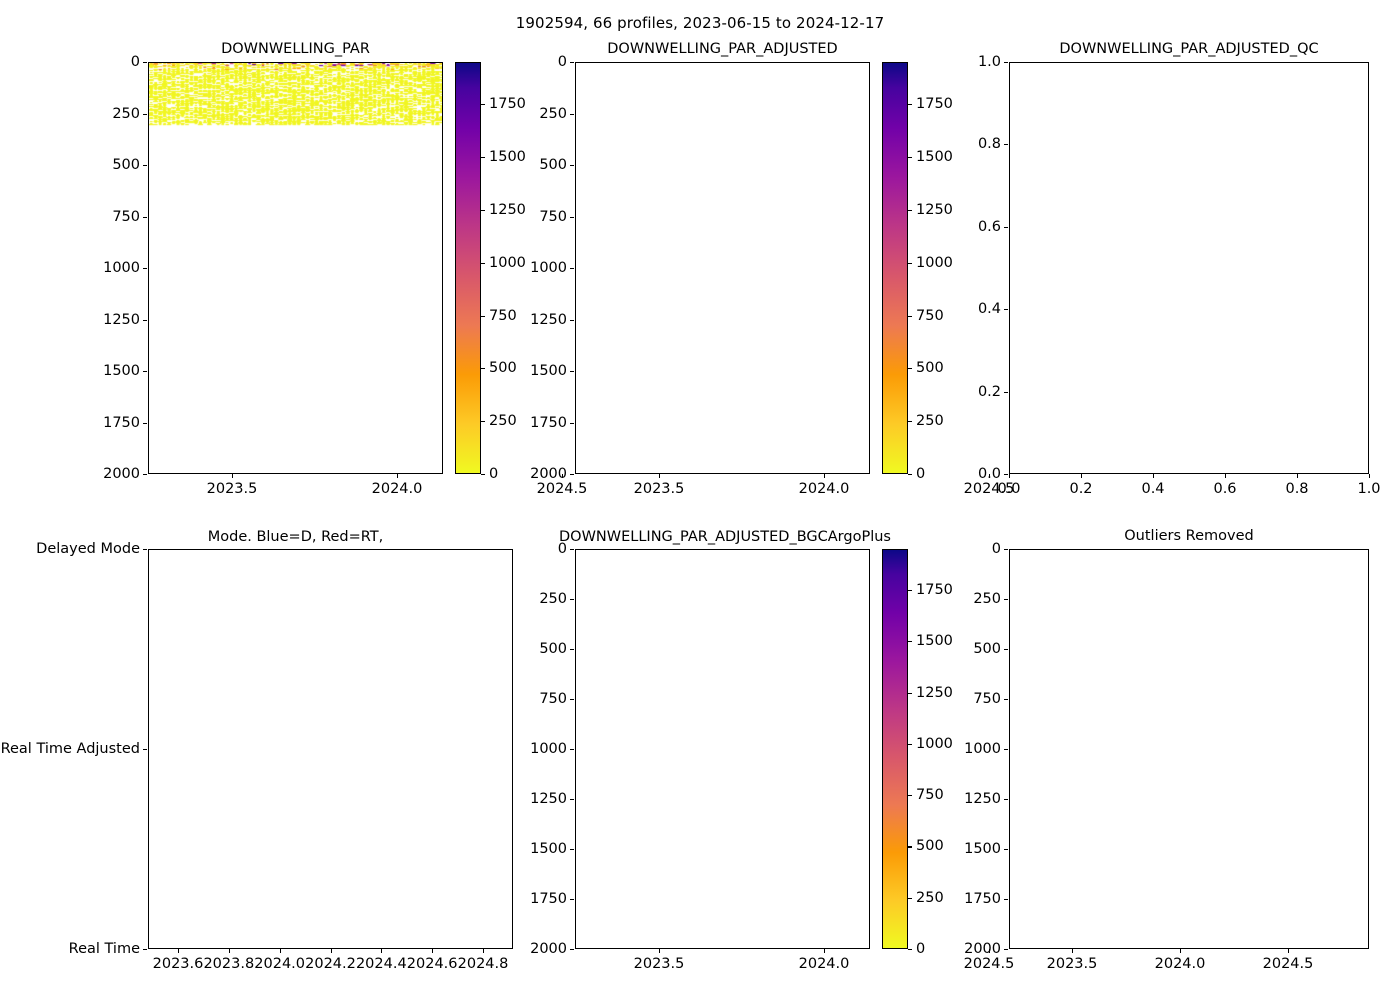 The image size is (1400, 1000). What do you see at coordinates (725, 537) in the screenshot?
I see `bgcargoplus-title-line1: DOWNWELLING_PAR_ADJUSTED_BGCArgoPlus` at bounding box center [725, 537].